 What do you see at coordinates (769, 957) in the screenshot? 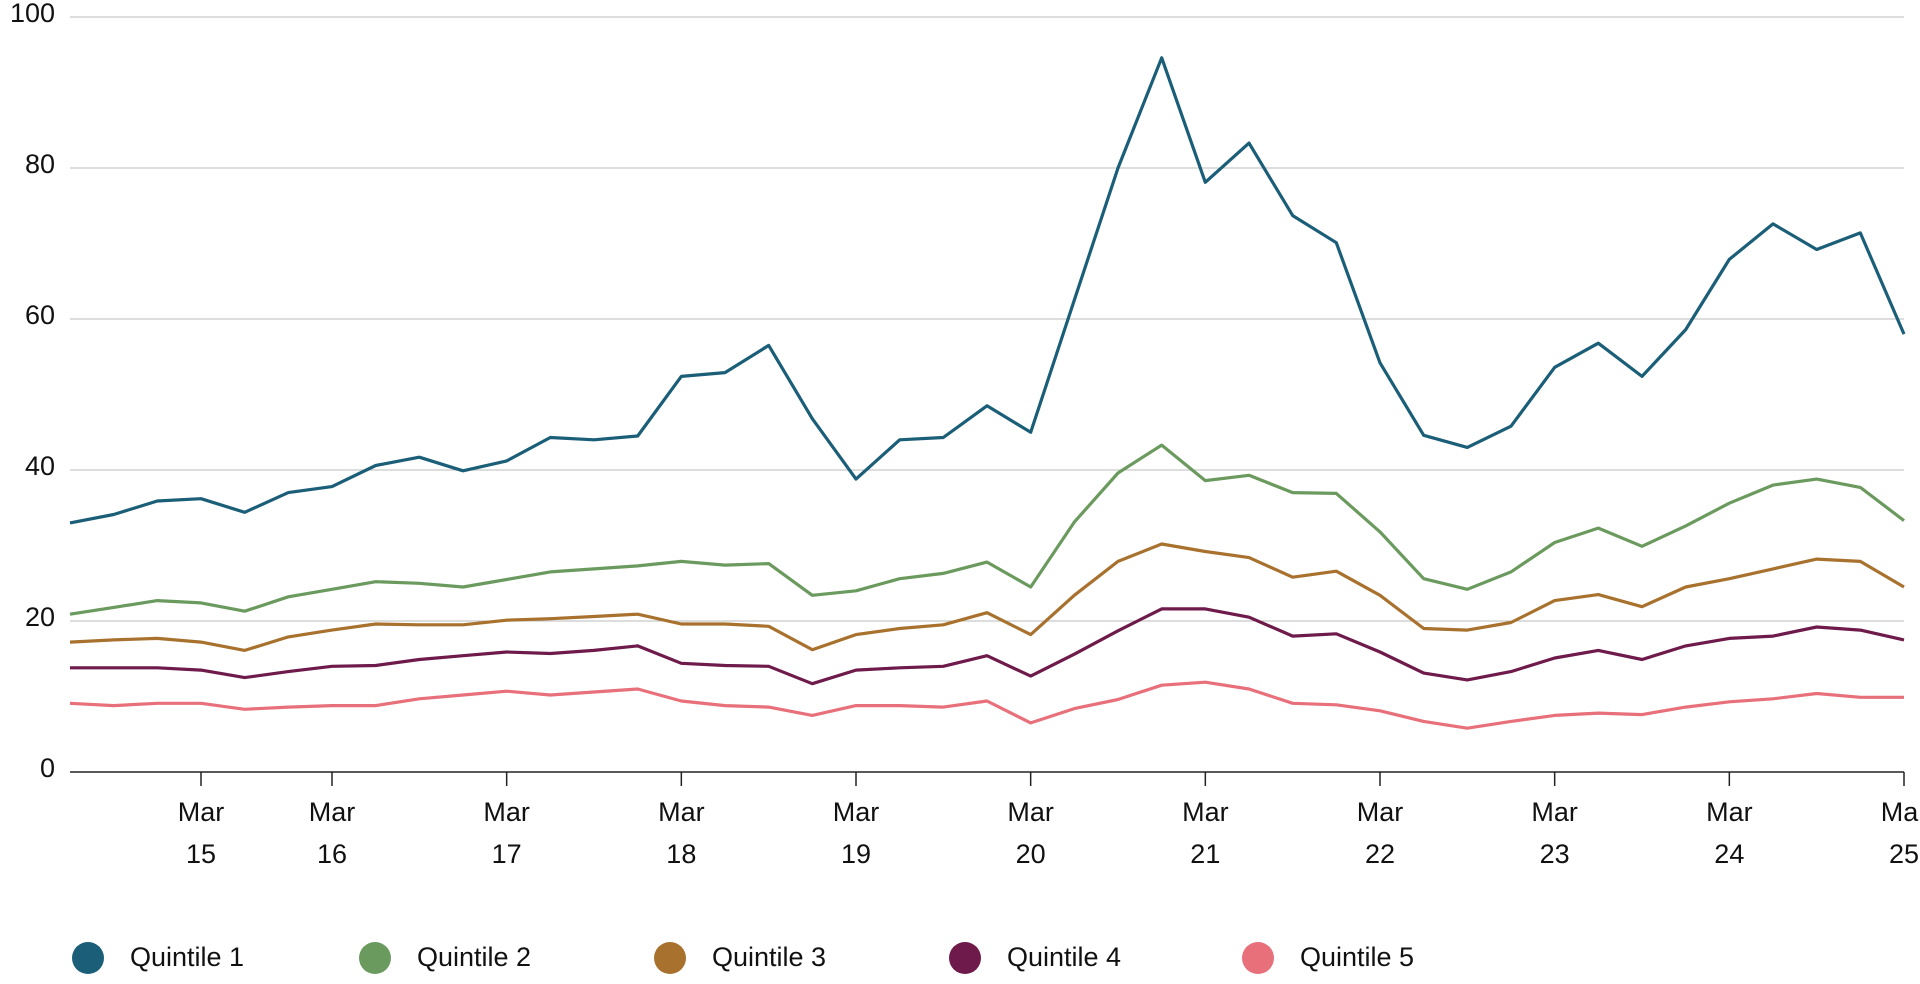
I see `legend-label: Quintile 3` at bounding box center [769, 957].